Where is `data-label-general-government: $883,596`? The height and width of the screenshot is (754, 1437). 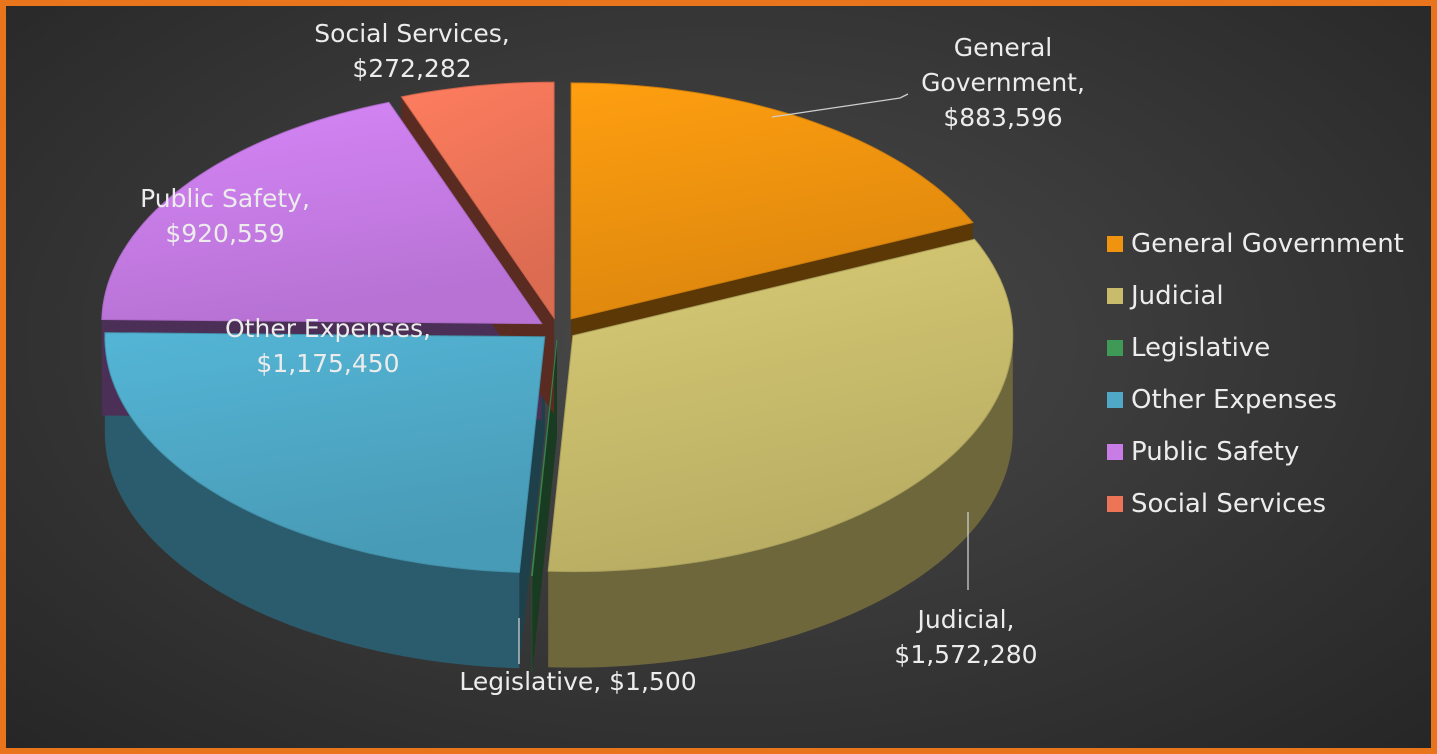 data-label-general-government: $883,596 is located at coordinates (1002, 117).